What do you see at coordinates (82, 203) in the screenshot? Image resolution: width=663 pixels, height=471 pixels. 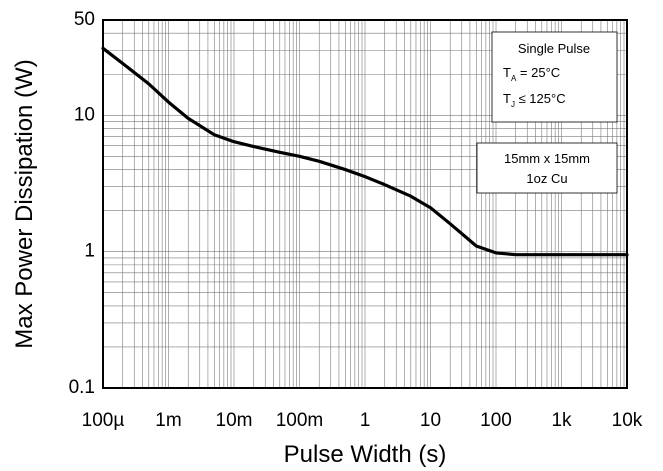 I see `y-tick-labels: 0.1 1 10 50` at bounding box center [82, 203].